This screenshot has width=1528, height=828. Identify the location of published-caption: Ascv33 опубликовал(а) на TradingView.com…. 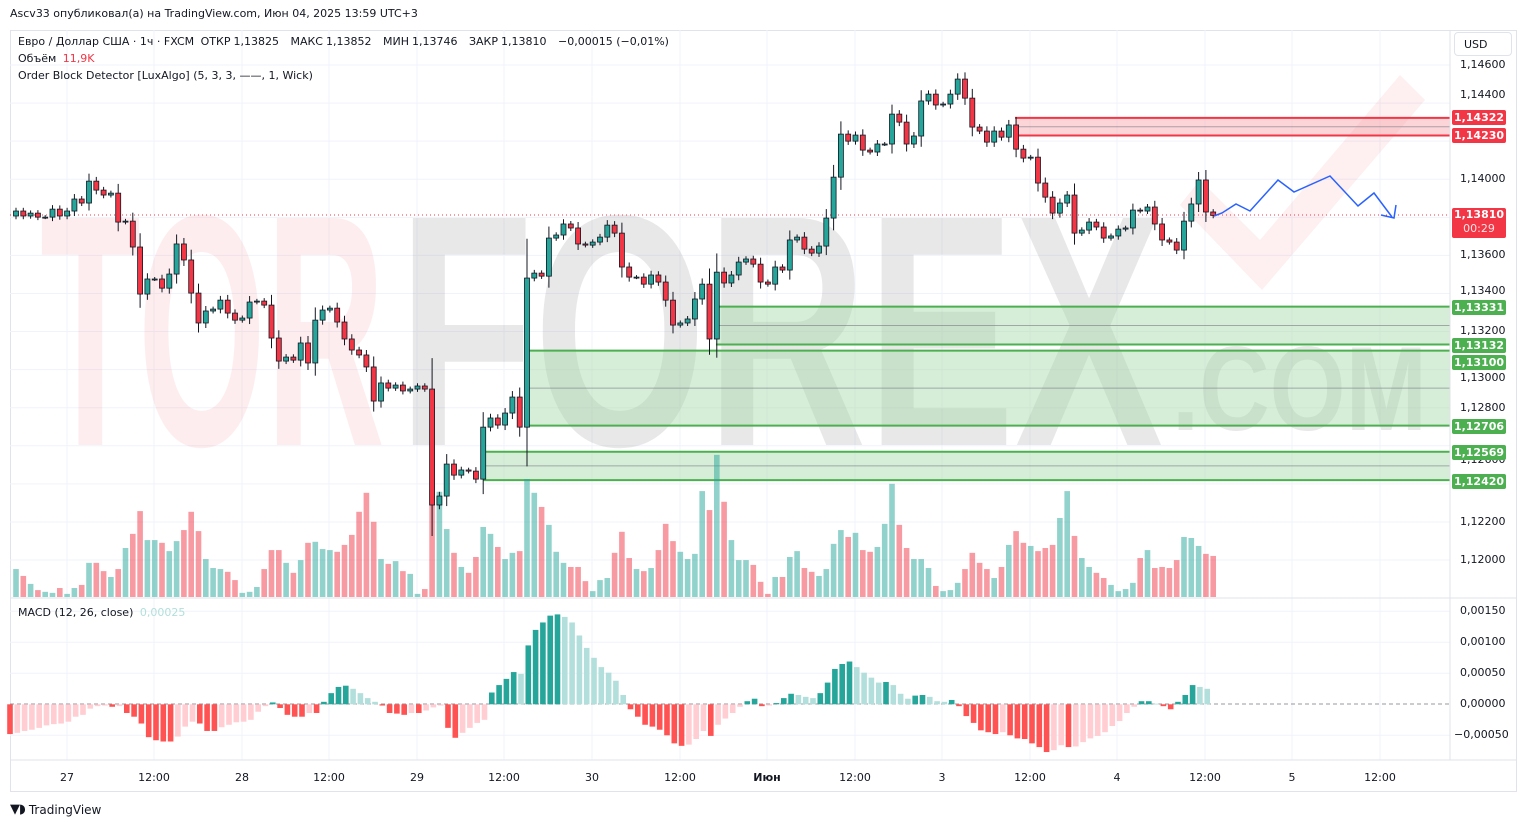
(214, 13).